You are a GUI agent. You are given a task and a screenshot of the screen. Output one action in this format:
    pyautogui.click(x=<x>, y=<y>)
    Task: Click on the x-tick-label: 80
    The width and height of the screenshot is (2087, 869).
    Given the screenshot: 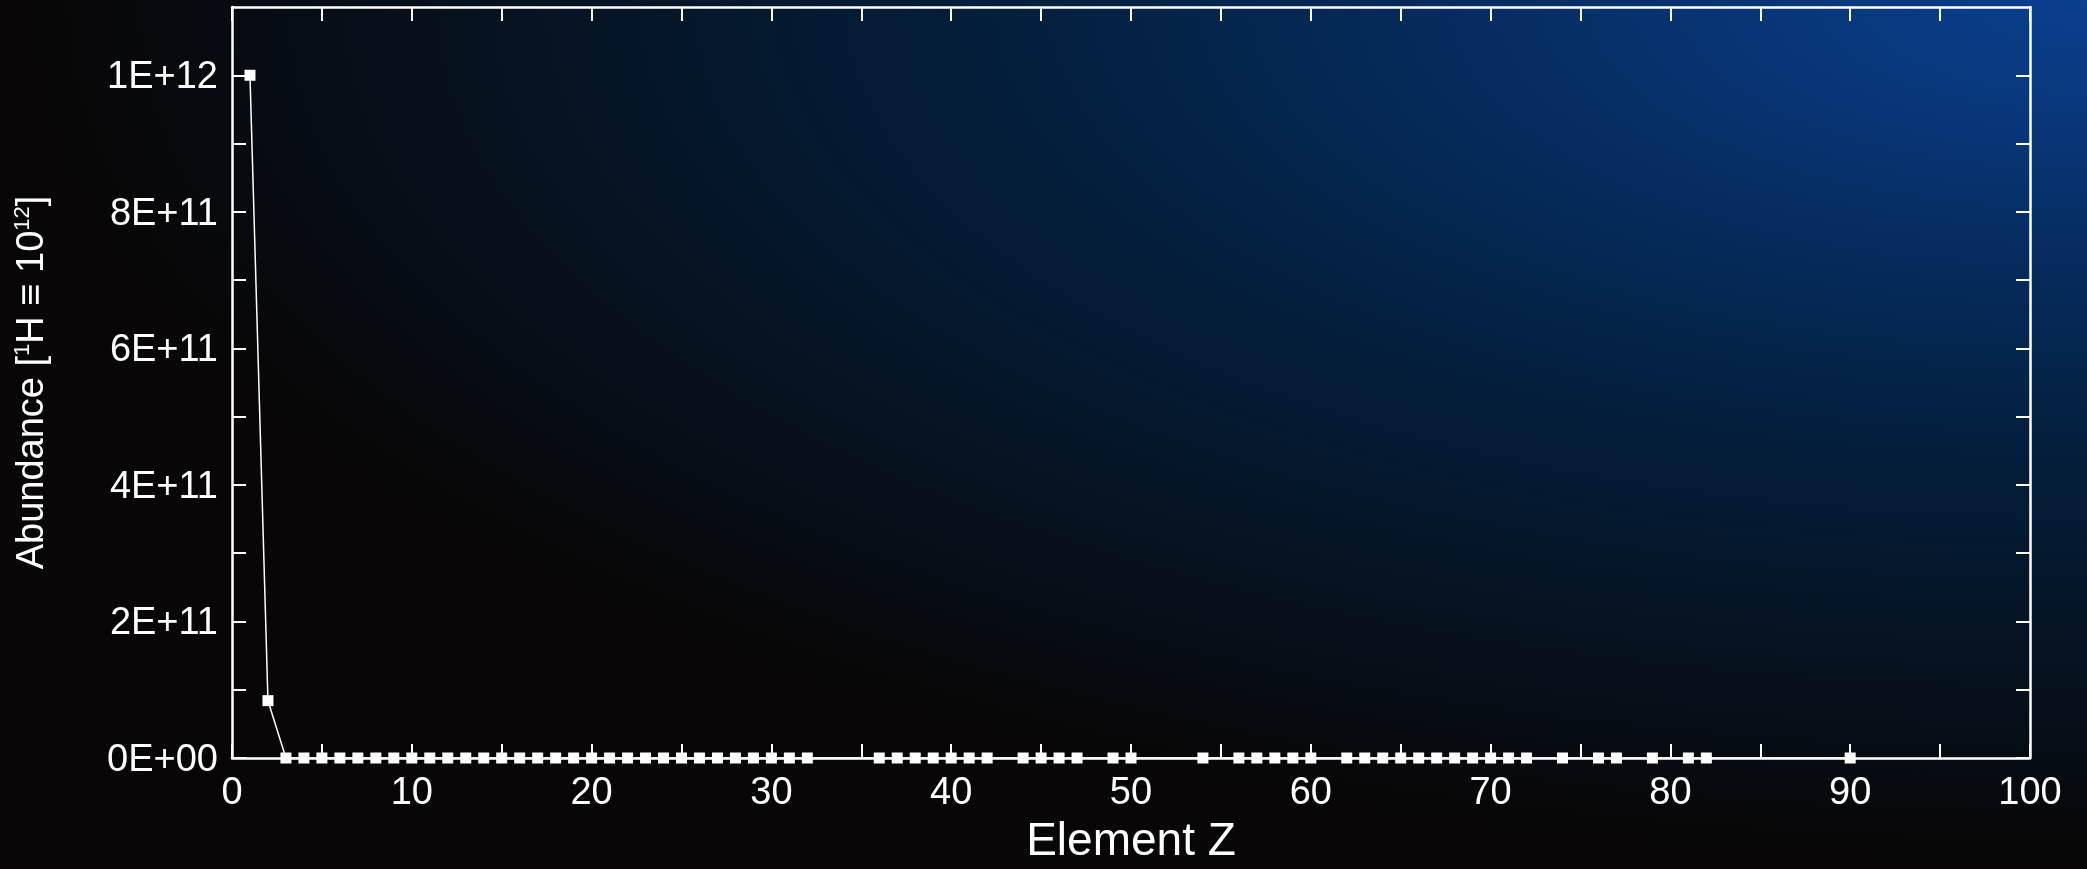 What is the action you would take?
    pyautogui.click(x=1670, y=791)
    